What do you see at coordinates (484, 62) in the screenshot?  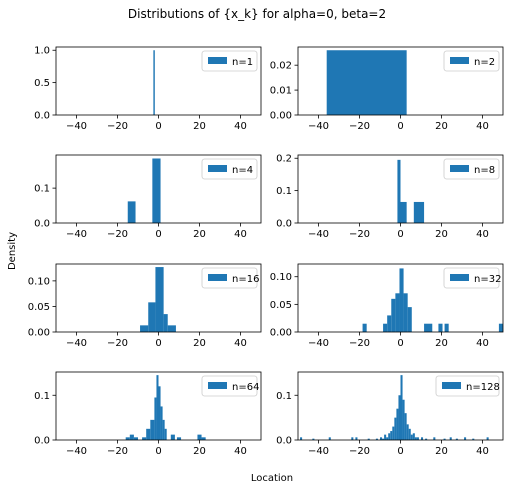 I see `legend-label: n=2` at bounding box center [484, 62].